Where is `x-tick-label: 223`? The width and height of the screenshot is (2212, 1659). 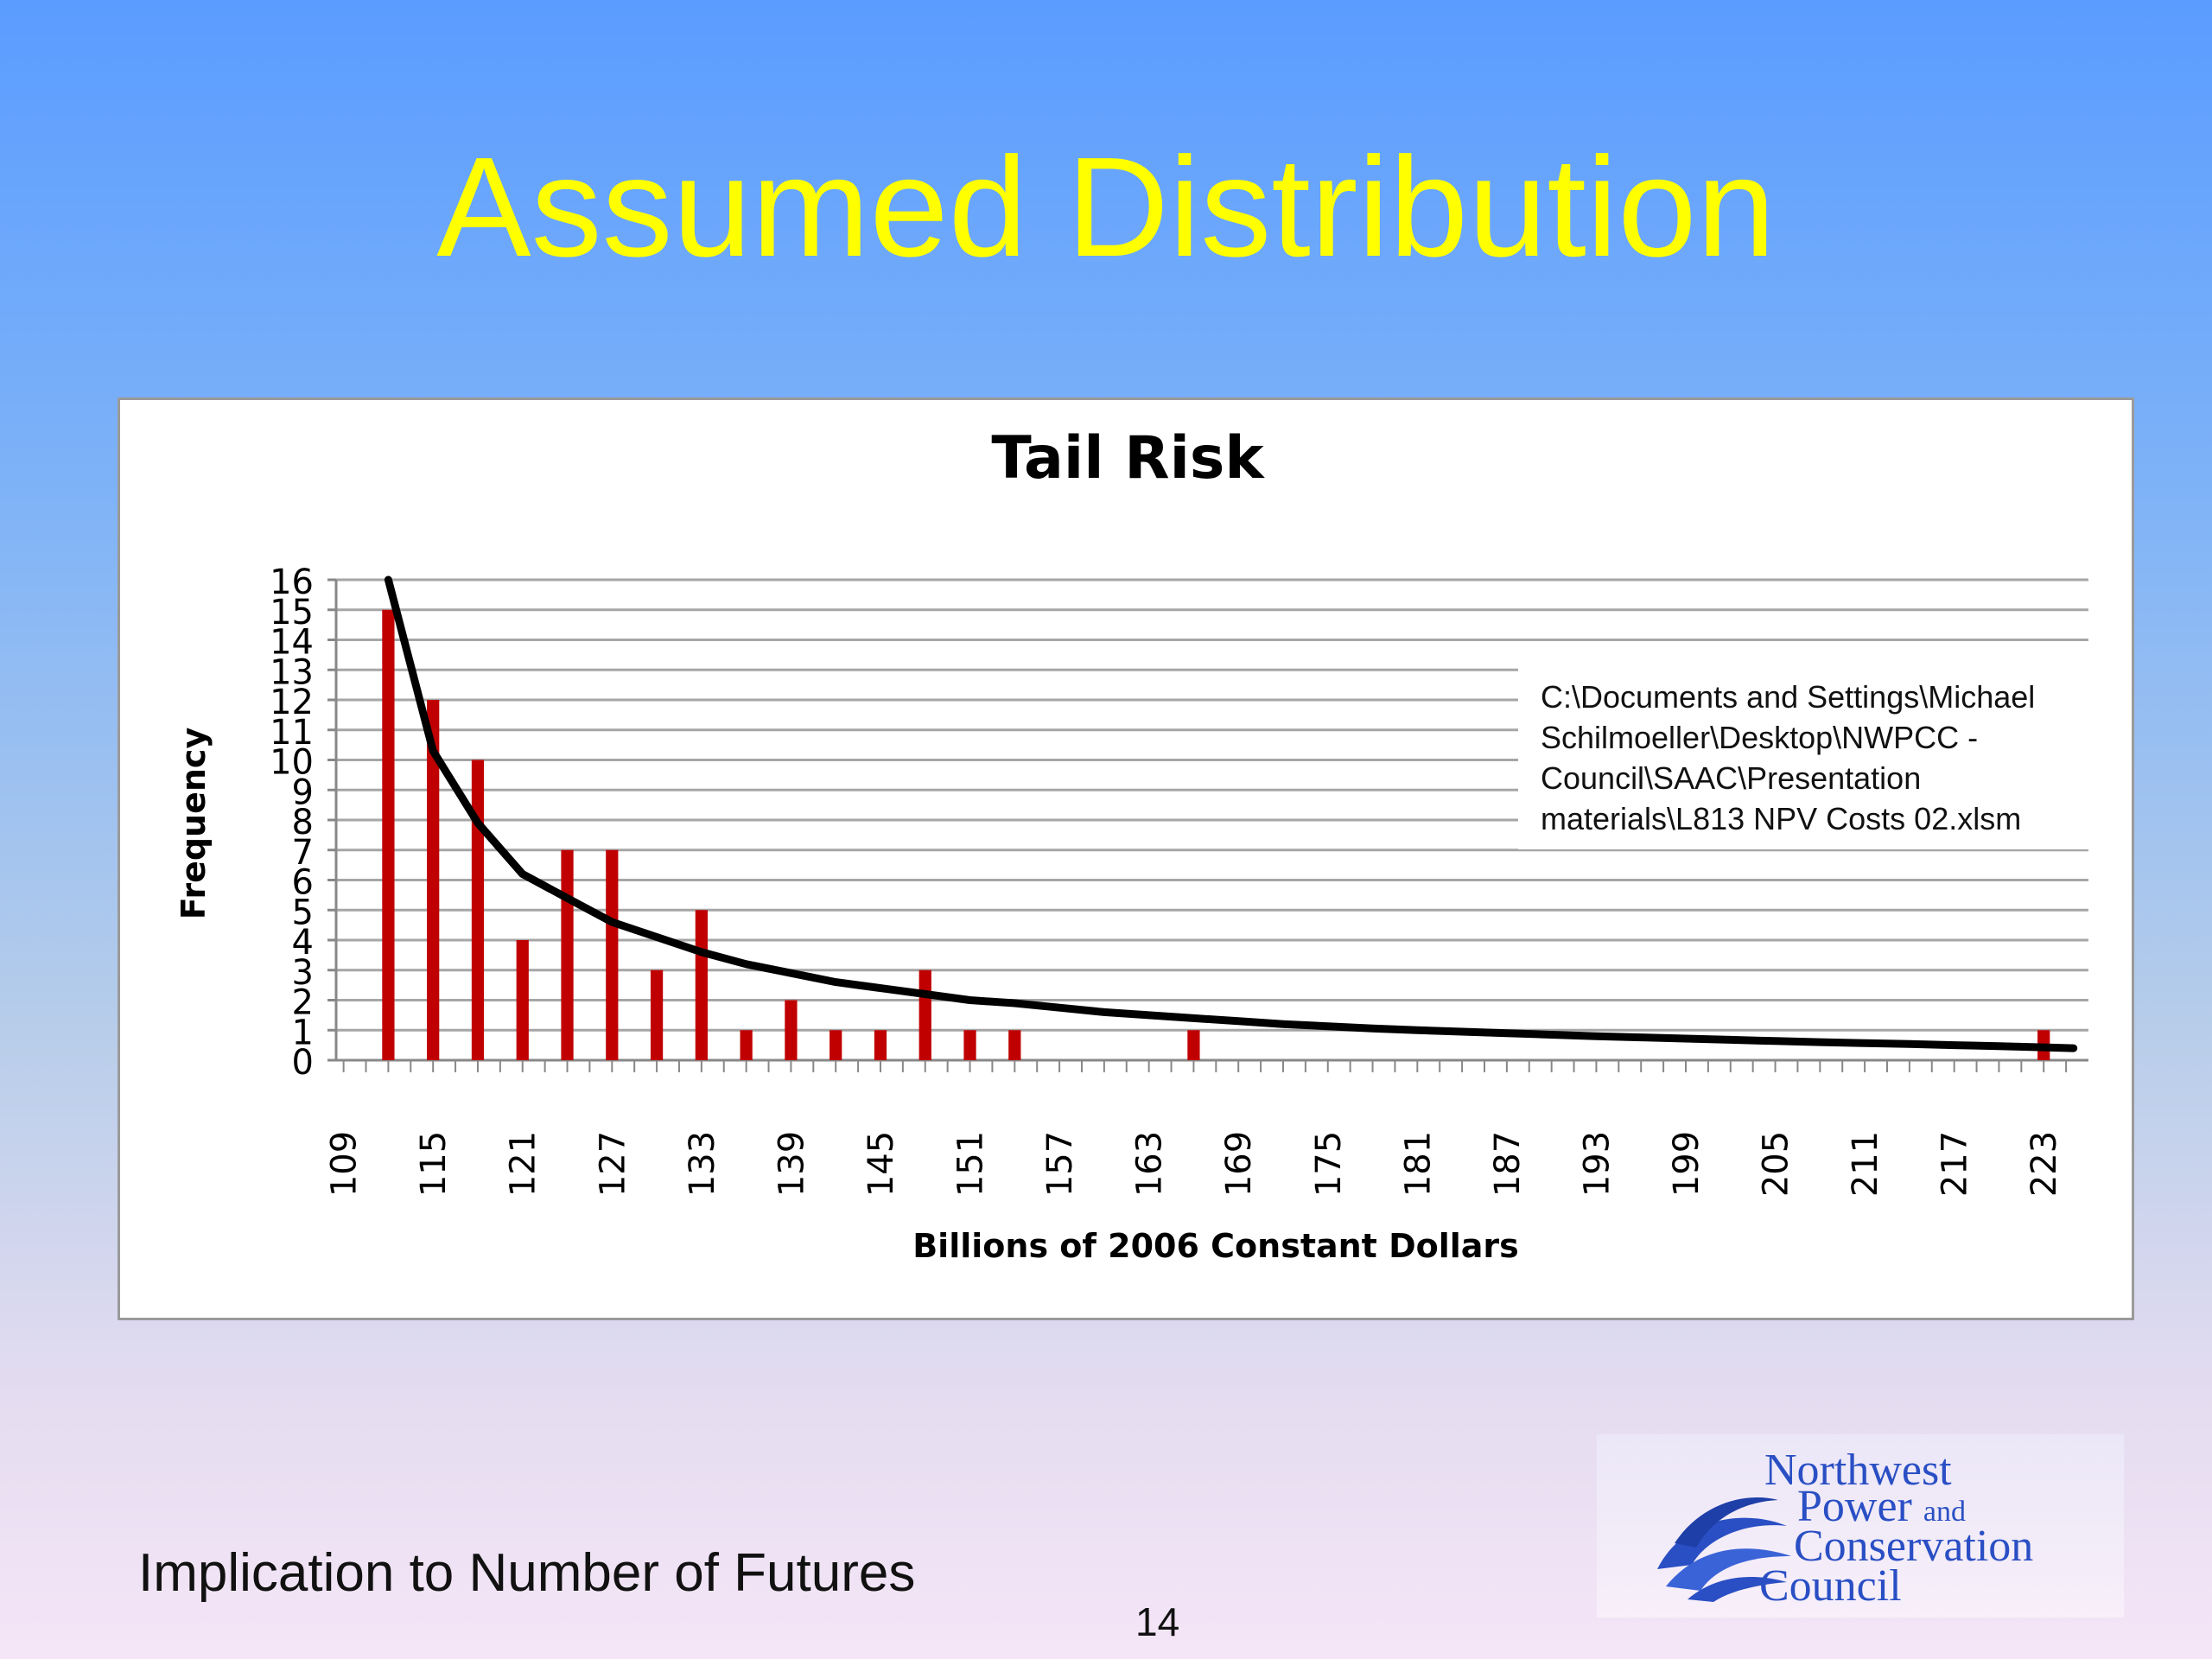 x-tick-label: 223 is located at coordinates (2044, 1164).